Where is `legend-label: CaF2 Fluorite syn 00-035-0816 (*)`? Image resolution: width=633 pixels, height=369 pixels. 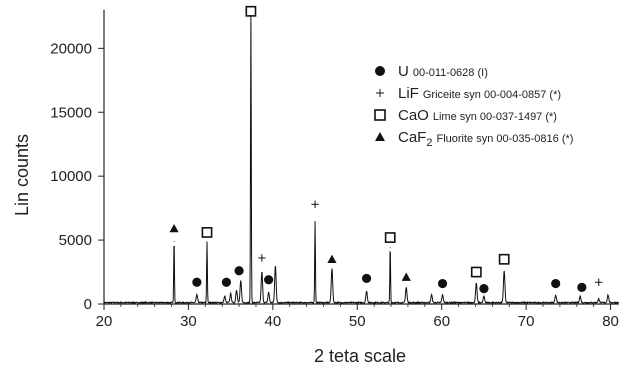
legend-label: CaF2 Fluorite syn 00-035-0816 (*) is located at coordinates (485, 139).